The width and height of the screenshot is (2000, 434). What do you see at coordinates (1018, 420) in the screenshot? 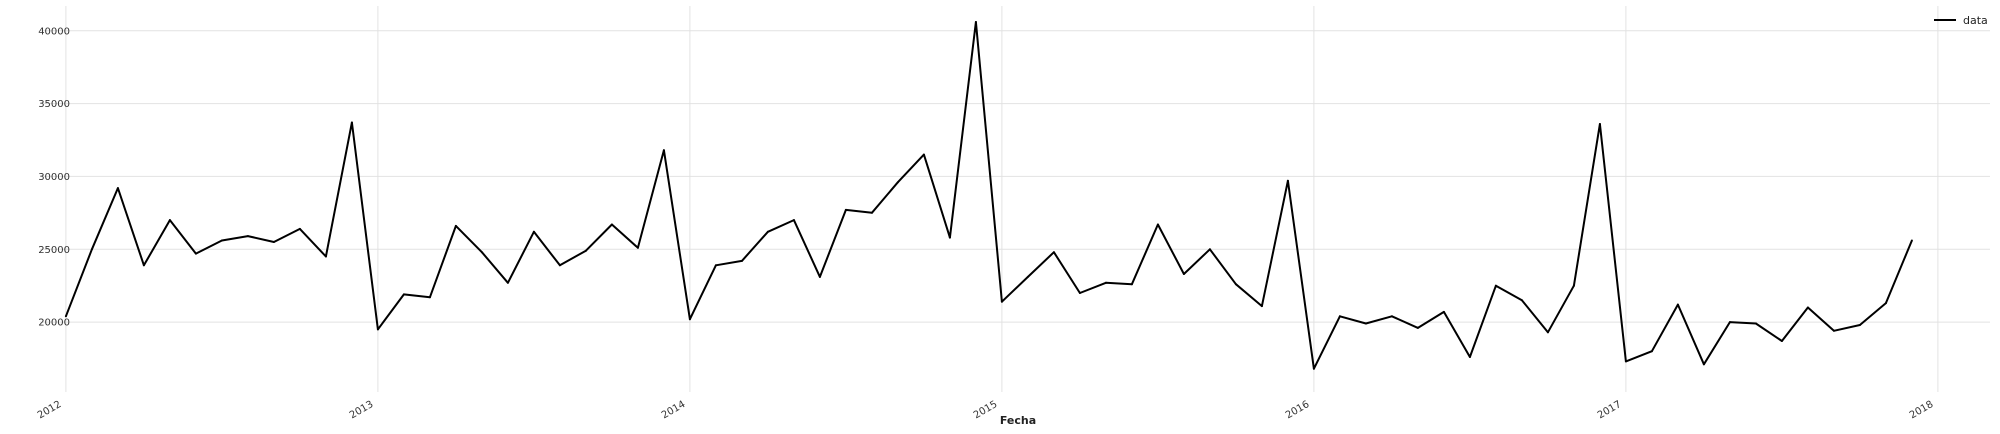
I see `x-axis-title: Fecha` at bounding box center [1018, 420].